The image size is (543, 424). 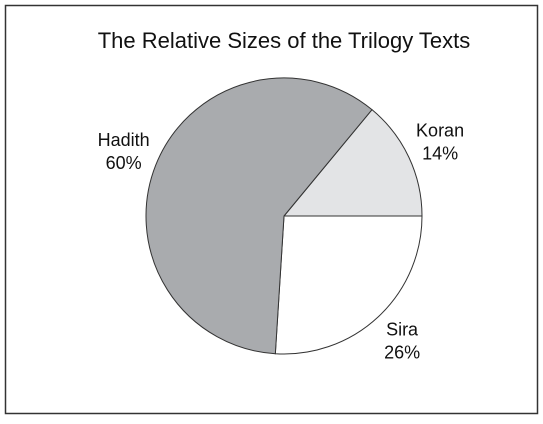 What do you see at coordinates (440, 130) in the screenshot?
I see `slice-label: Koran` at bounding box center [440, 130].